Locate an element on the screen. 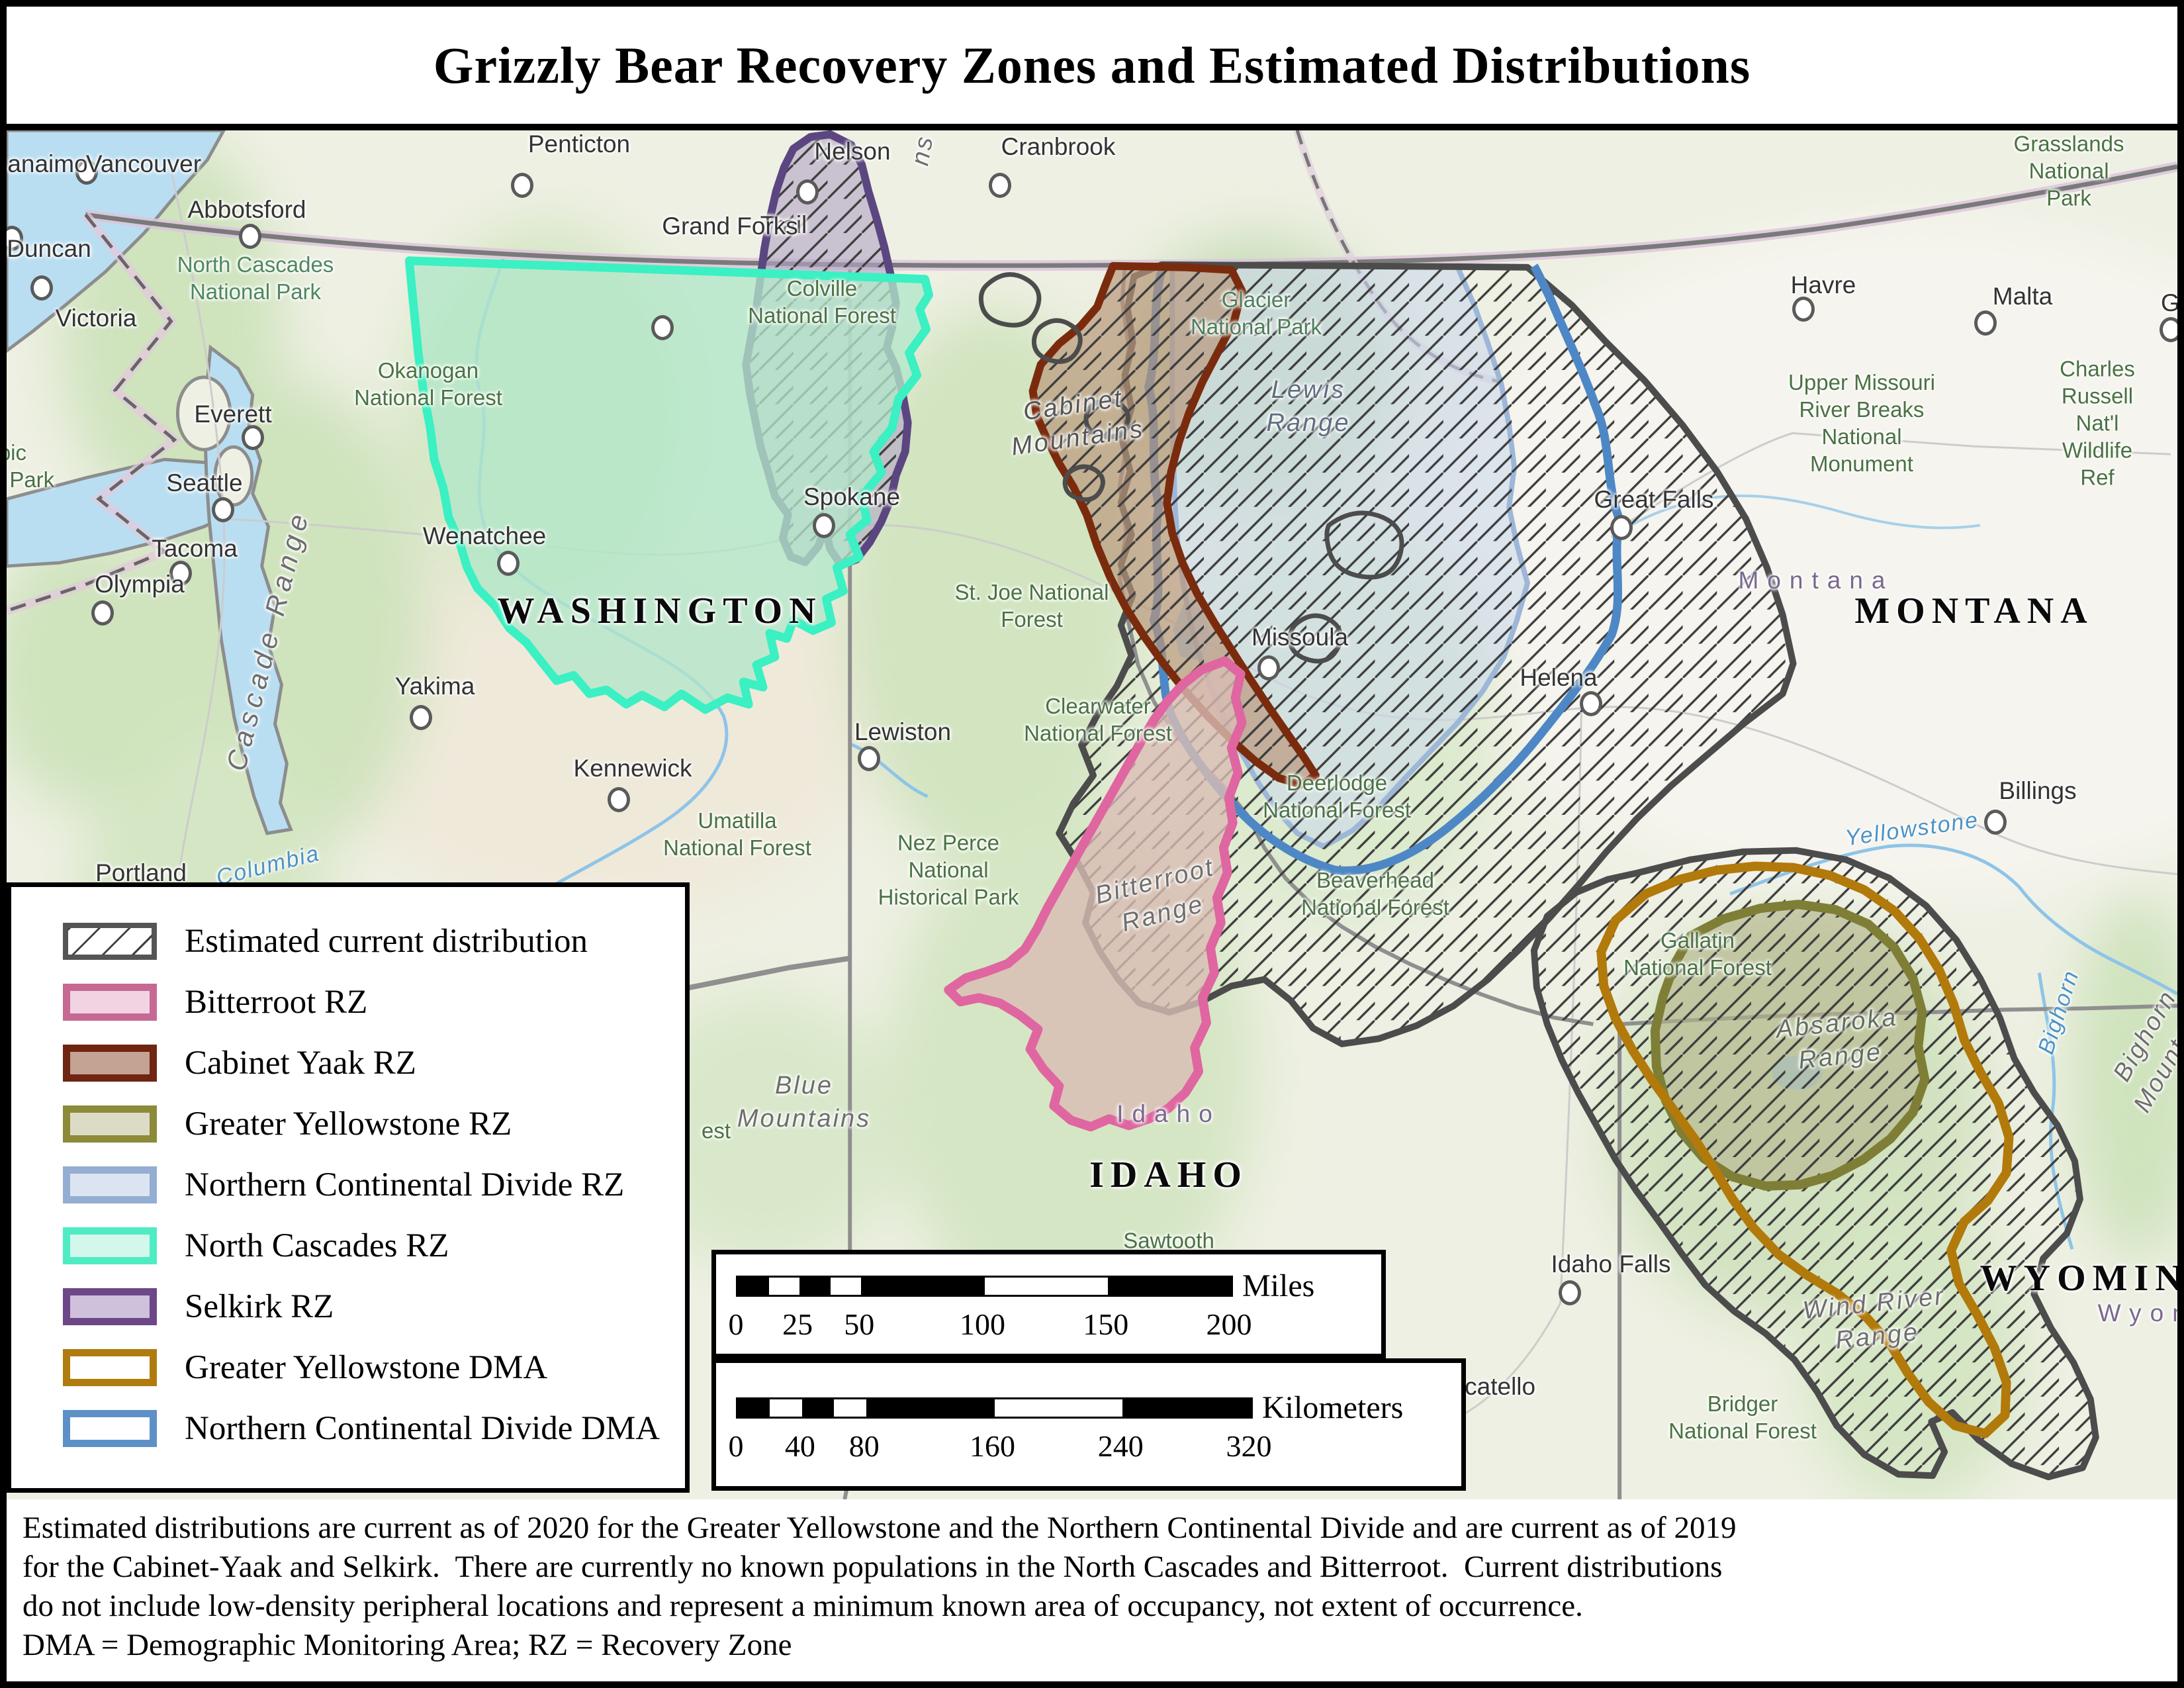 The width and height of the screenshot is (2184, 1688). cabinet-yaak-swatch-icon is located at coordinates (110, 1063).